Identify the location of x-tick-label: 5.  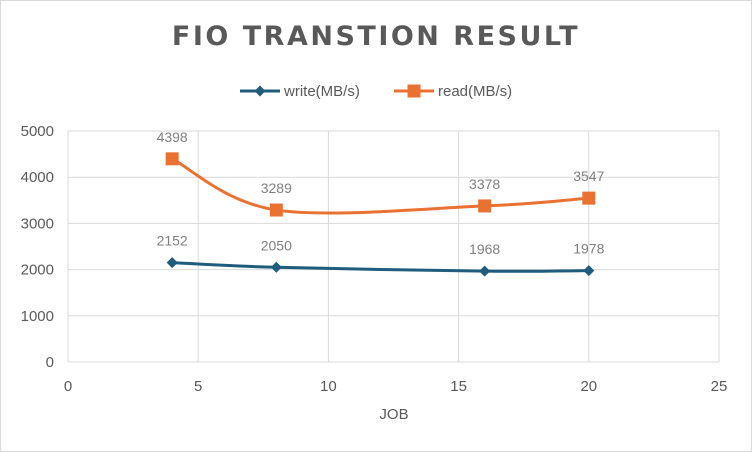
(198, 386).